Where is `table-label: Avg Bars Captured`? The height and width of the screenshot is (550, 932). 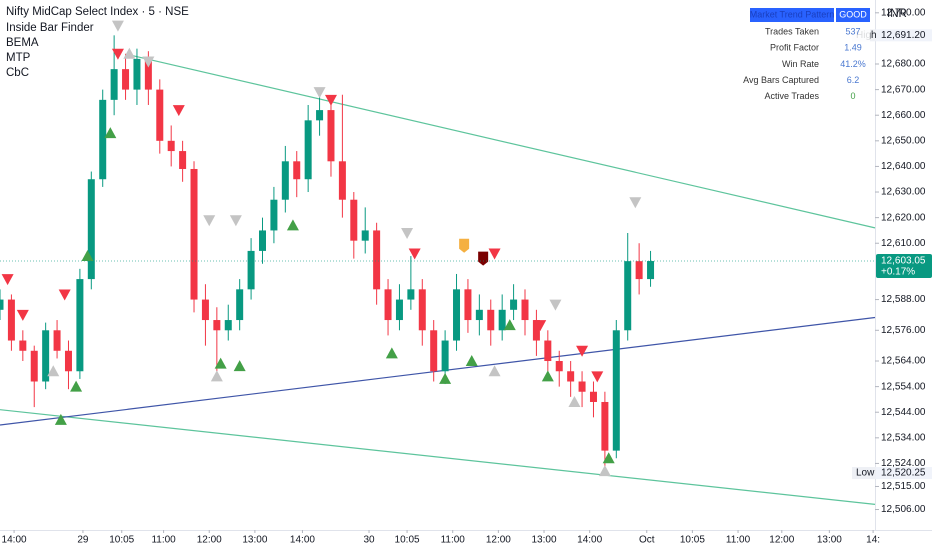 table-label: Avg Bars Captured is located at coordinates (781, 80).